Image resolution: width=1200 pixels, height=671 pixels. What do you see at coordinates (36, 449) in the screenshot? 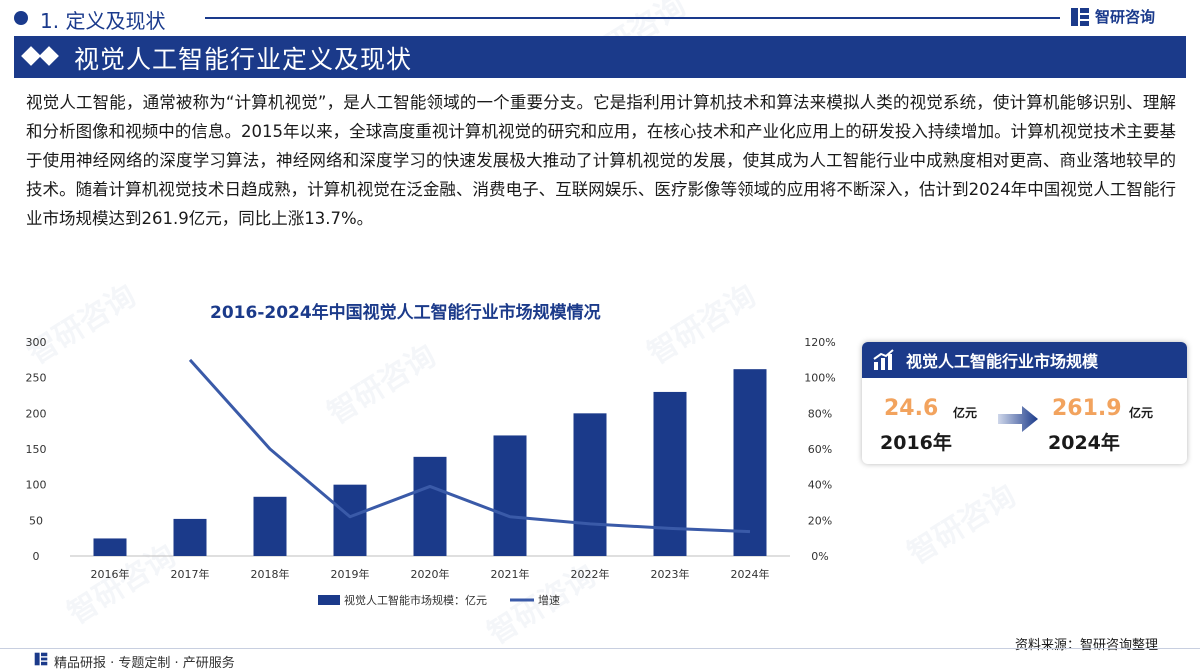
I see `y-left-tick-label: 150` at bounding box center [36, 449].